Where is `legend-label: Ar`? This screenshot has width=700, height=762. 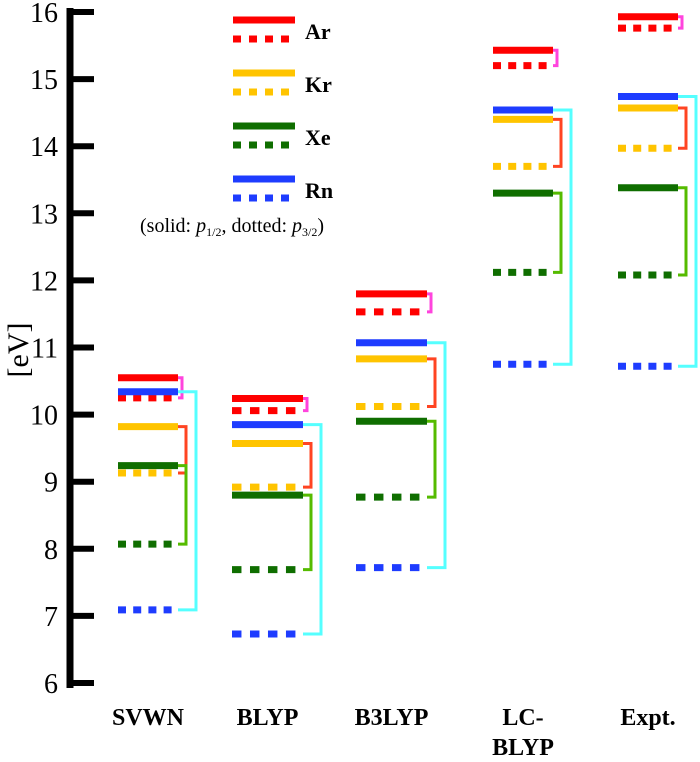
legend-label: Ar is located at coordinates (318, 31).